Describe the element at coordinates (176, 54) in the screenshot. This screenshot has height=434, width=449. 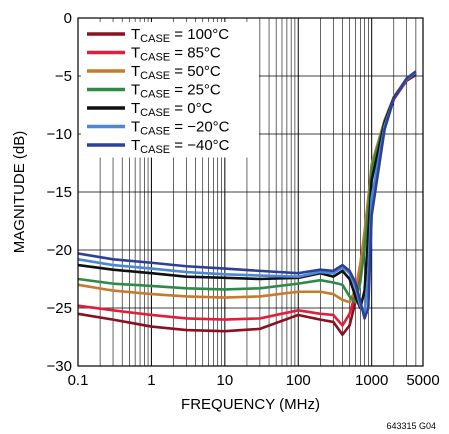
I see `legend-entry: TCASE = 85°C` at that location.